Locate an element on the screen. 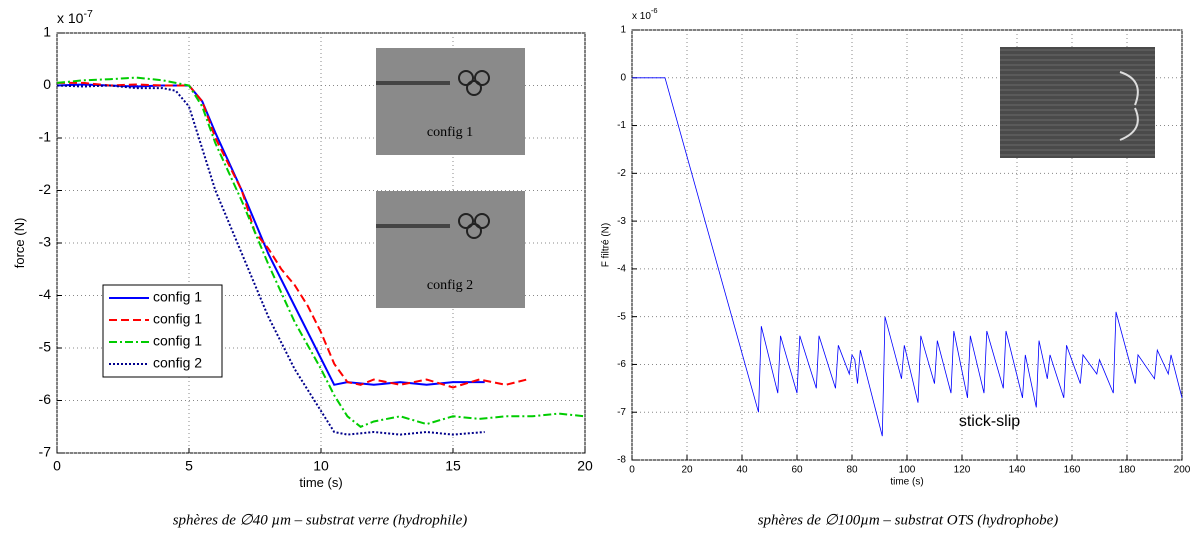  x-tick-label: 120 is located at coordinates (962, 470).